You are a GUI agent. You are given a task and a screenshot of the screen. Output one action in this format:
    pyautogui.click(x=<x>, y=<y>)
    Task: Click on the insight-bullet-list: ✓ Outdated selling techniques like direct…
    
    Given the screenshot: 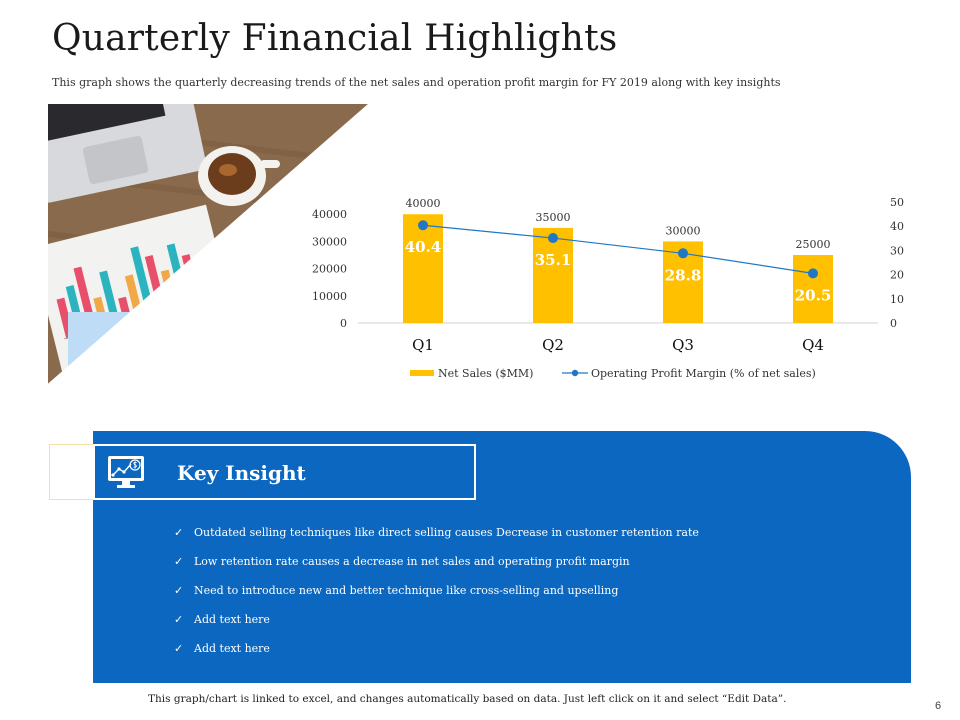 What is the action you would take?
    pyautogui.click(x=436, y=594)
    